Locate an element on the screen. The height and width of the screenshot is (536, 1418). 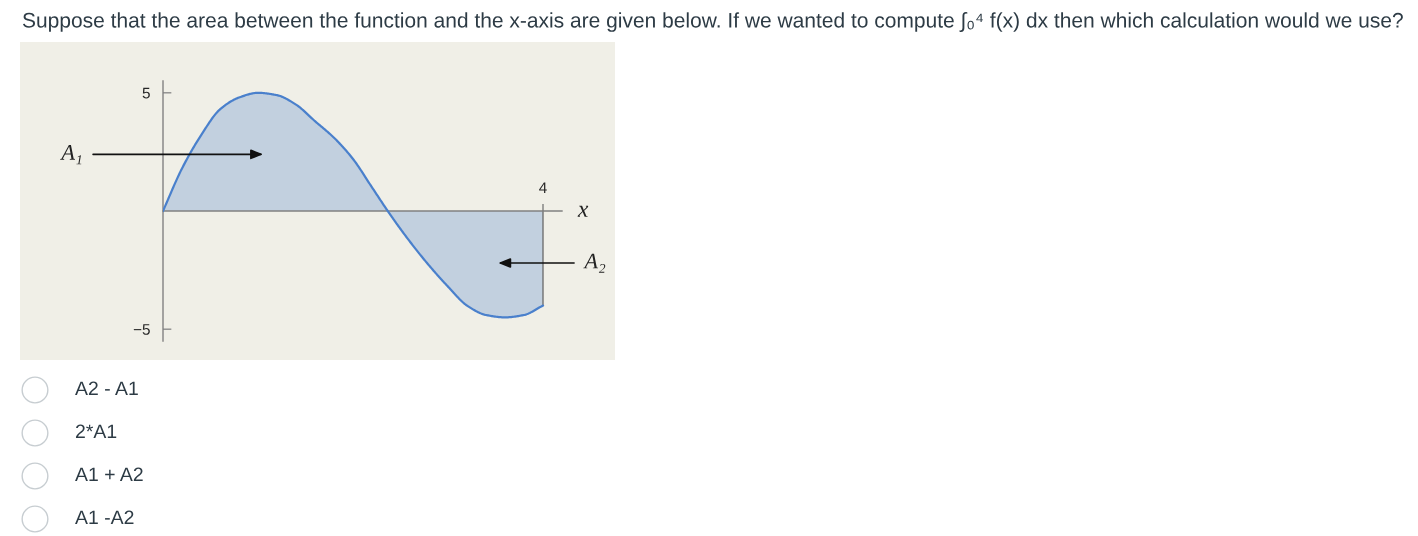
text: A₁ is located at coordinates (71, 154).